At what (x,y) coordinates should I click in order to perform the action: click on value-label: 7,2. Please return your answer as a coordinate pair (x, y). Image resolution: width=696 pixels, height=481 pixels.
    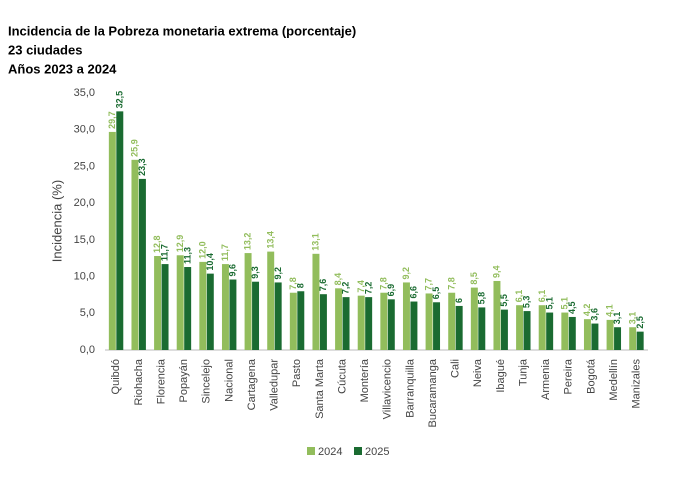
    Looking at the image, I should click on (368, 288).